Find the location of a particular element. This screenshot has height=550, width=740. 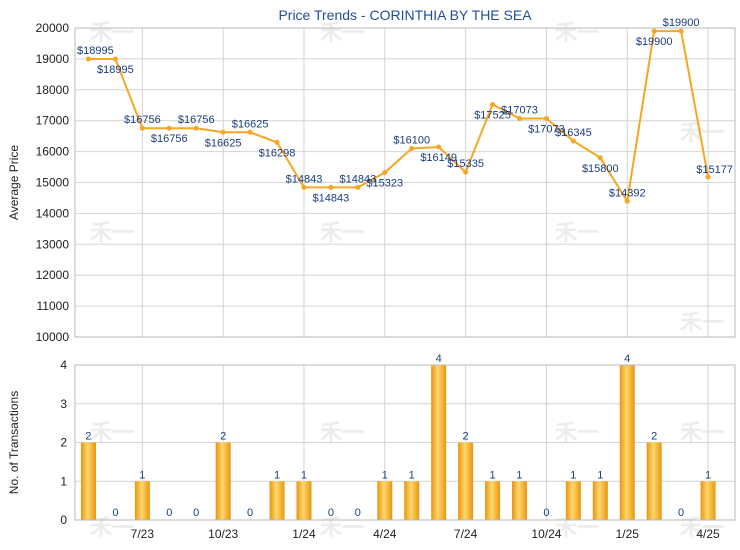

price-tick-label: 17000 is located at coordinates (53, 121).